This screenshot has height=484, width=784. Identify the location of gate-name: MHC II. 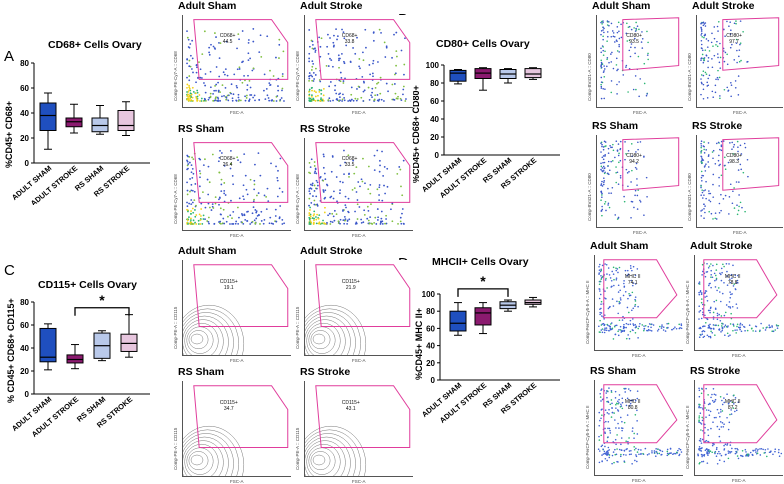
(632, 402).